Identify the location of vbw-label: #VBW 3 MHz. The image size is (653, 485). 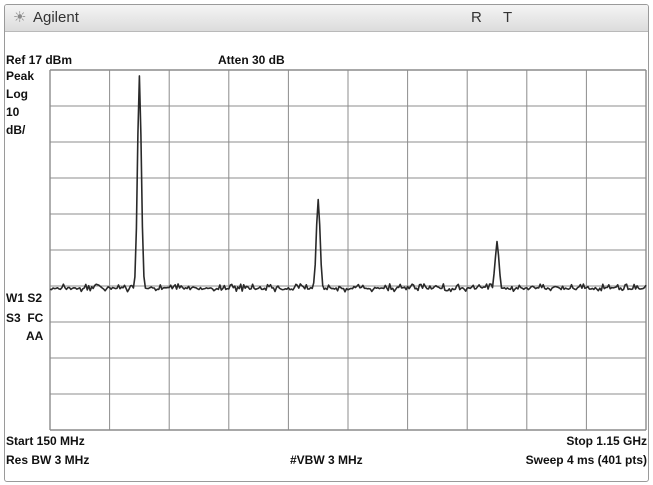
(326, 460).